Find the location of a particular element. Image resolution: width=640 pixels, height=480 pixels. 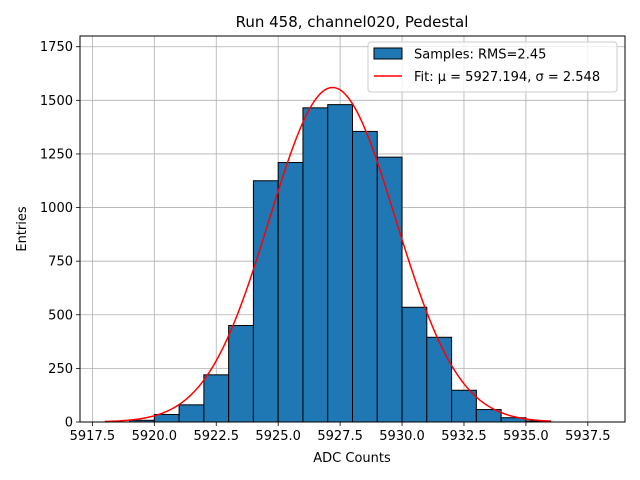

x-tick-label: 5935.0 is located at coordinates (526, 436).